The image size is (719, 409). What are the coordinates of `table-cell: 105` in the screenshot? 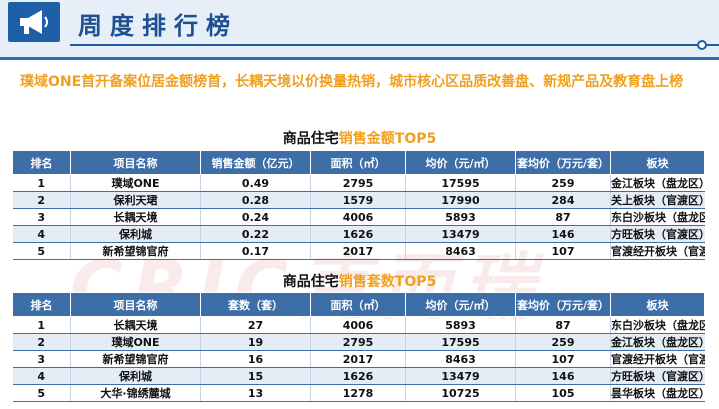 It's located at (563, 393).